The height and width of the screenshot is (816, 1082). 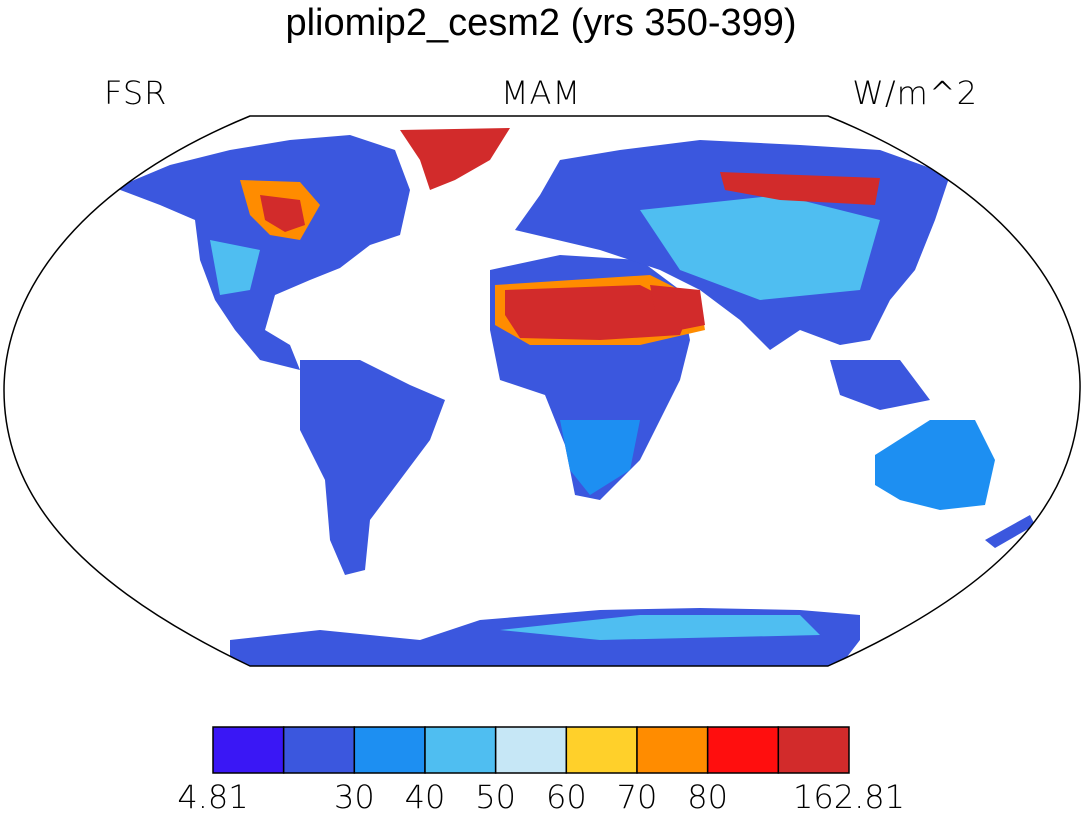 What do you see at coordinates (372, 467) in the screenshot?
I see `south-america` at bounding box center [372, 467].